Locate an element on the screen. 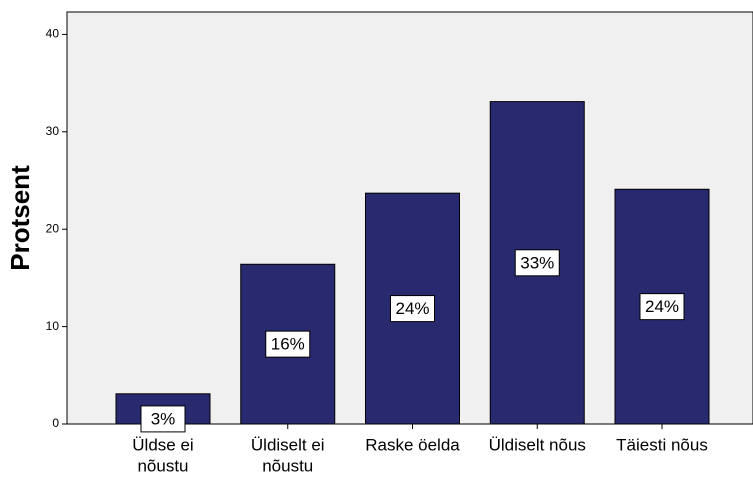 This screenshot has height=477, width=753. y-axis-label: Protsent is located at coordinates (20, 218).